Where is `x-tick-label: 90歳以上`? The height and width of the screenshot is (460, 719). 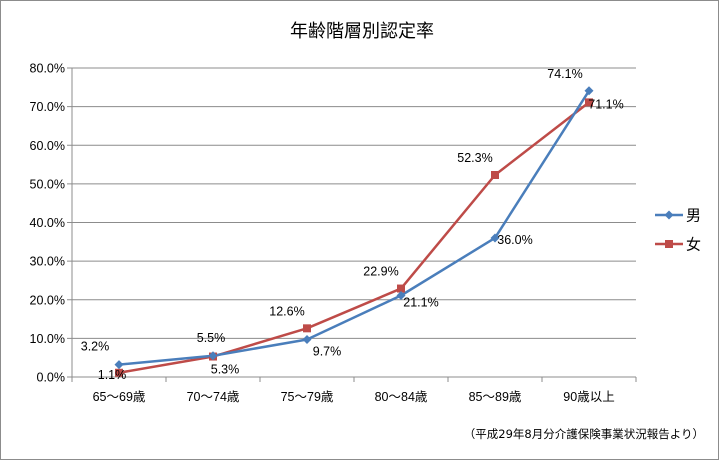 x-tick-label: 90歳以上 is located at coordinates (588, 397).